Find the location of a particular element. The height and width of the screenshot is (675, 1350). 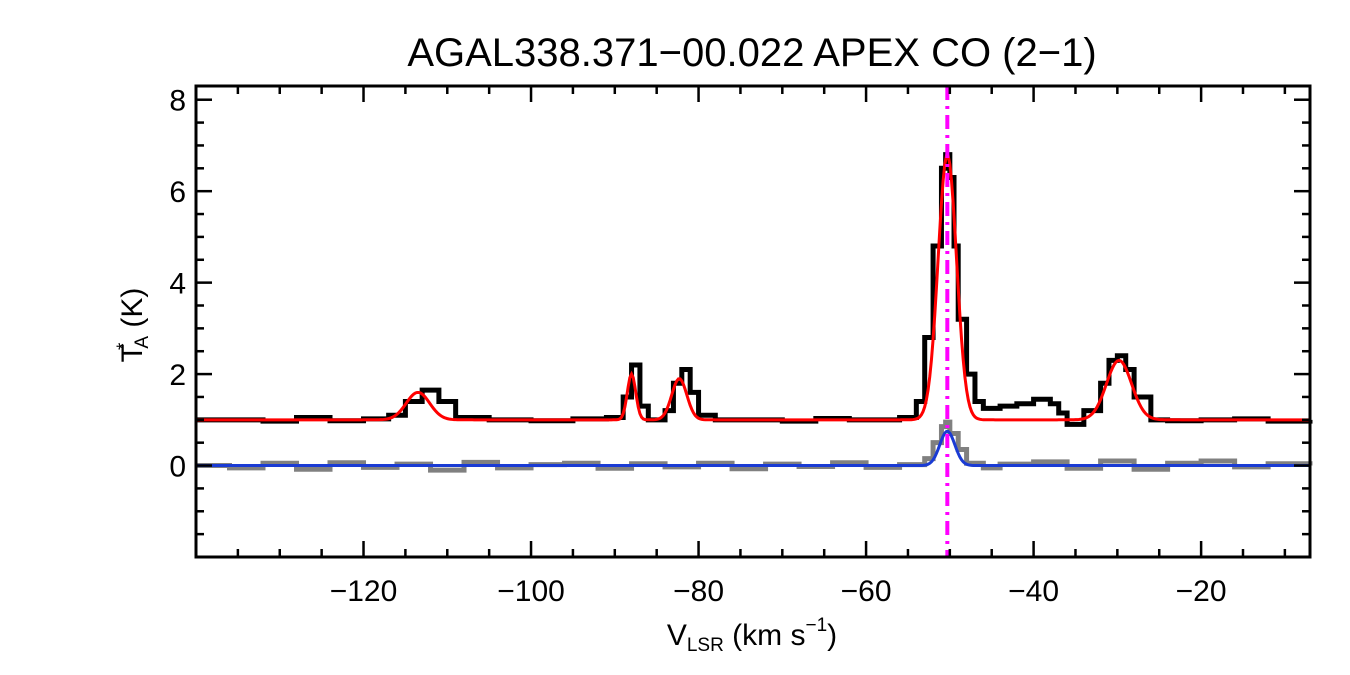

y-axis-label: T*A (K) is located at coordinates (133, 325).